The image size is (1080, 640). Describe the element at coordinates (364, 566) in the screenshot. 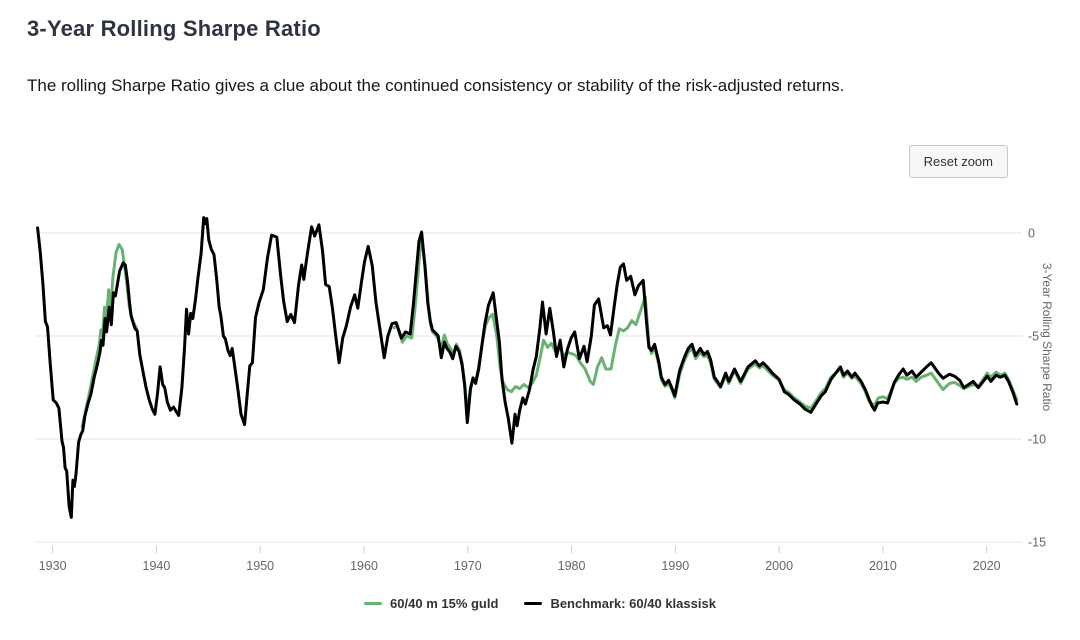

I see `x-tick-label: 1960` at that location.